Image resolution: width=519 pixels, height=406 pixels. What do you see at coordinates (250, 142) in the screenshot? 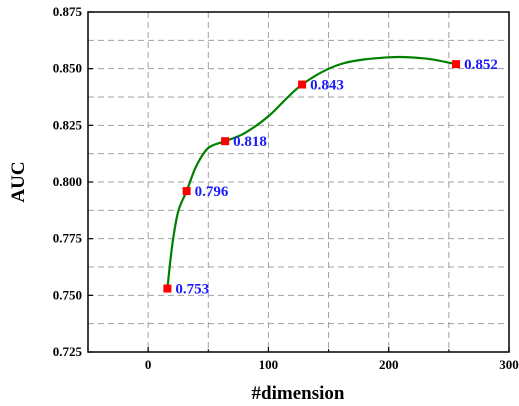
I see `data-label: 0.818` at bounding box center [250, 142].